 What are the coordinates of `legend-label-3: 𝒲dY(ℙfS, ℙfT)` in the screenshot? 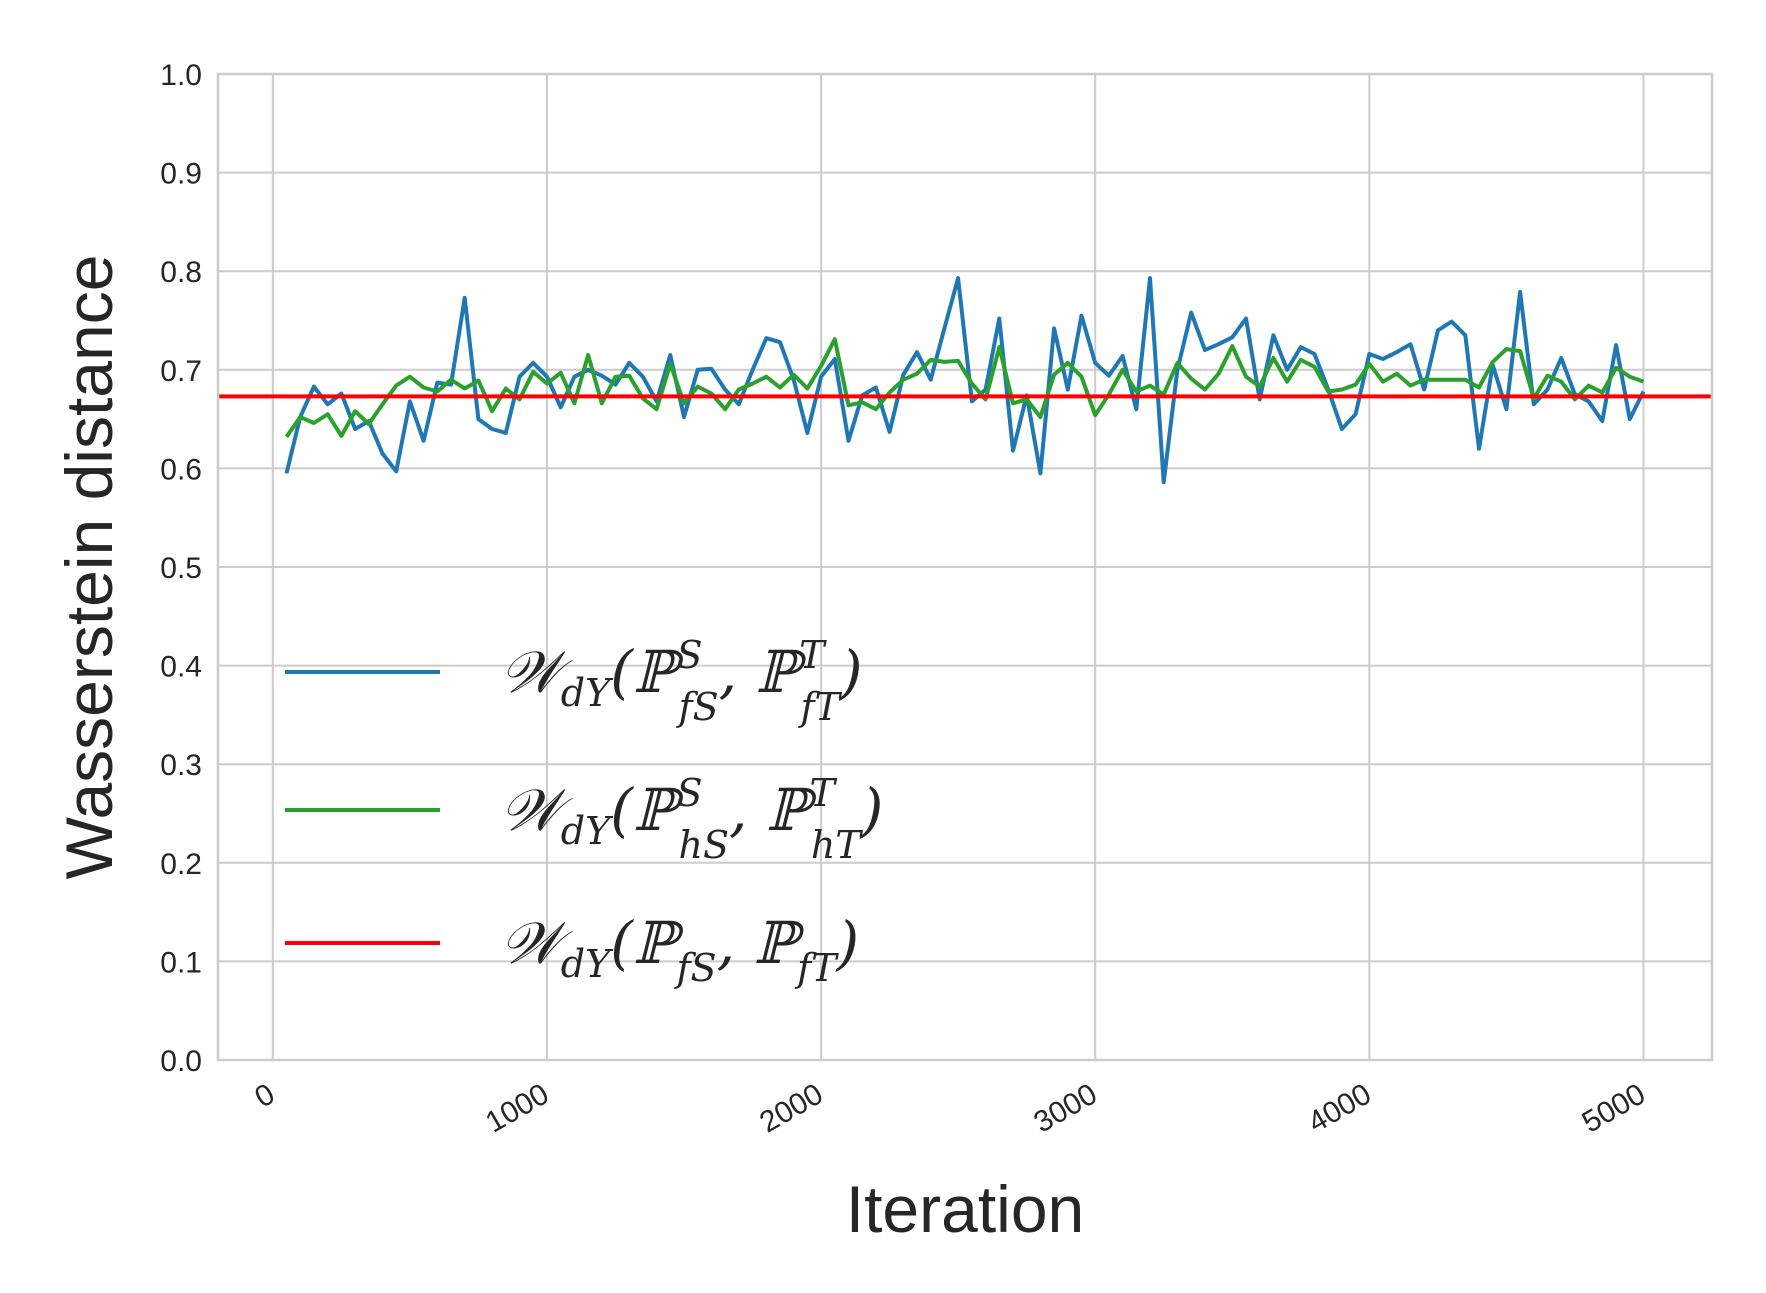 It's located at (679, 949).